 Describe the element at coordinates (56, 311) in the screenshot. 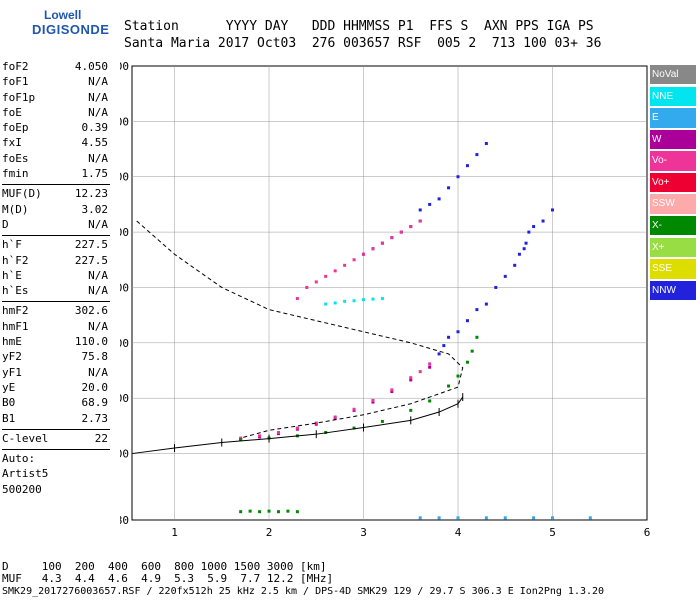

I see `param-row: hmF2 302.6` at that location.